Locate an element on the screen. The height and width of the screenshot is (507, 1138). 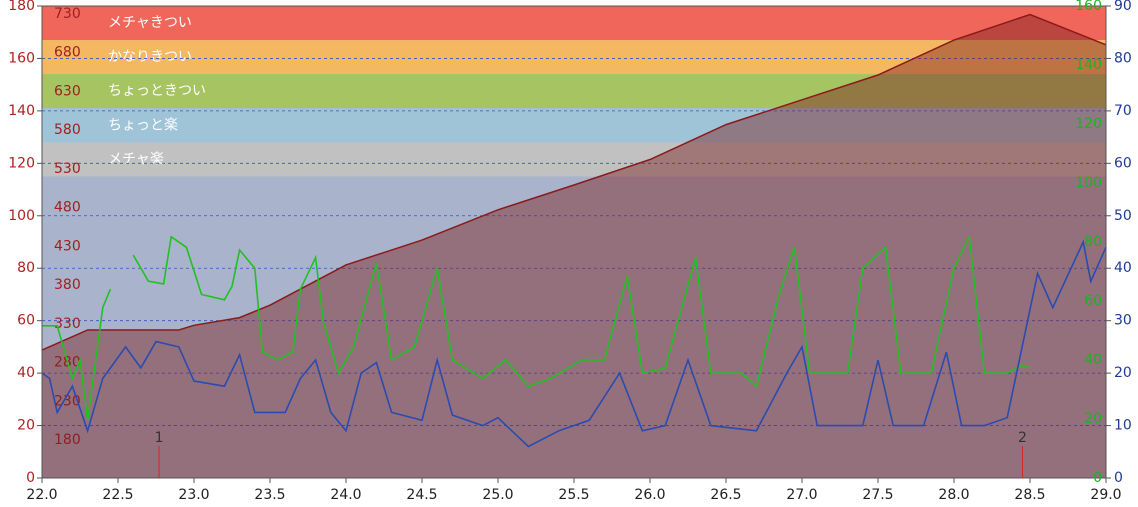
x-tick-label: 22.5 is located at coordinates (117, 495).